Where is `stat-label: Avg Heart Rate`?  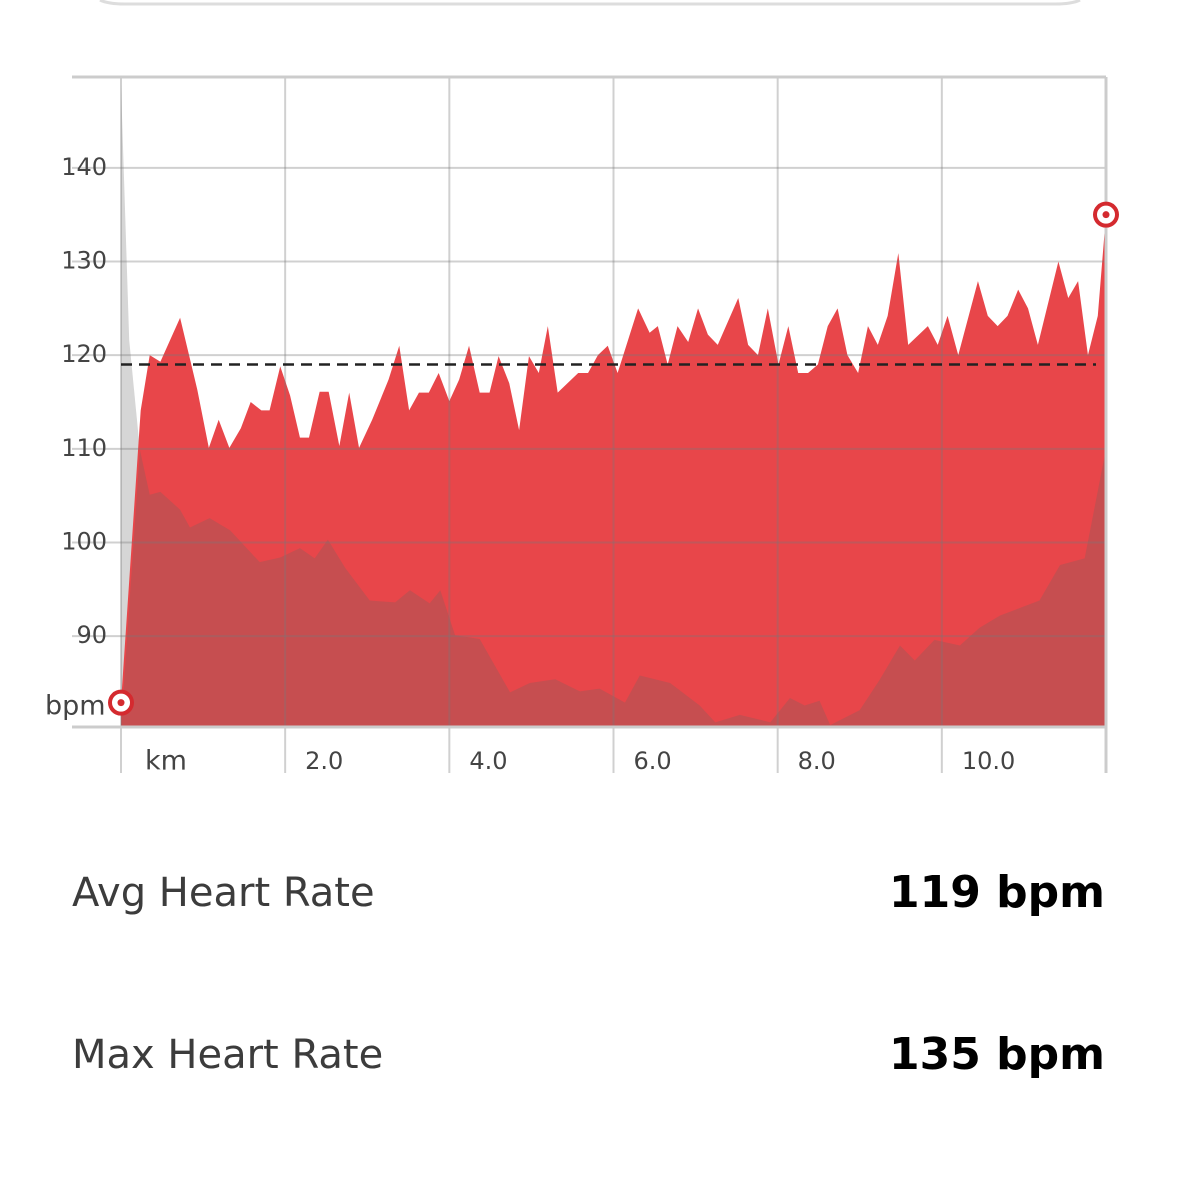
stat-label: Avg Heart Rate is located at coordinates (223, 893).